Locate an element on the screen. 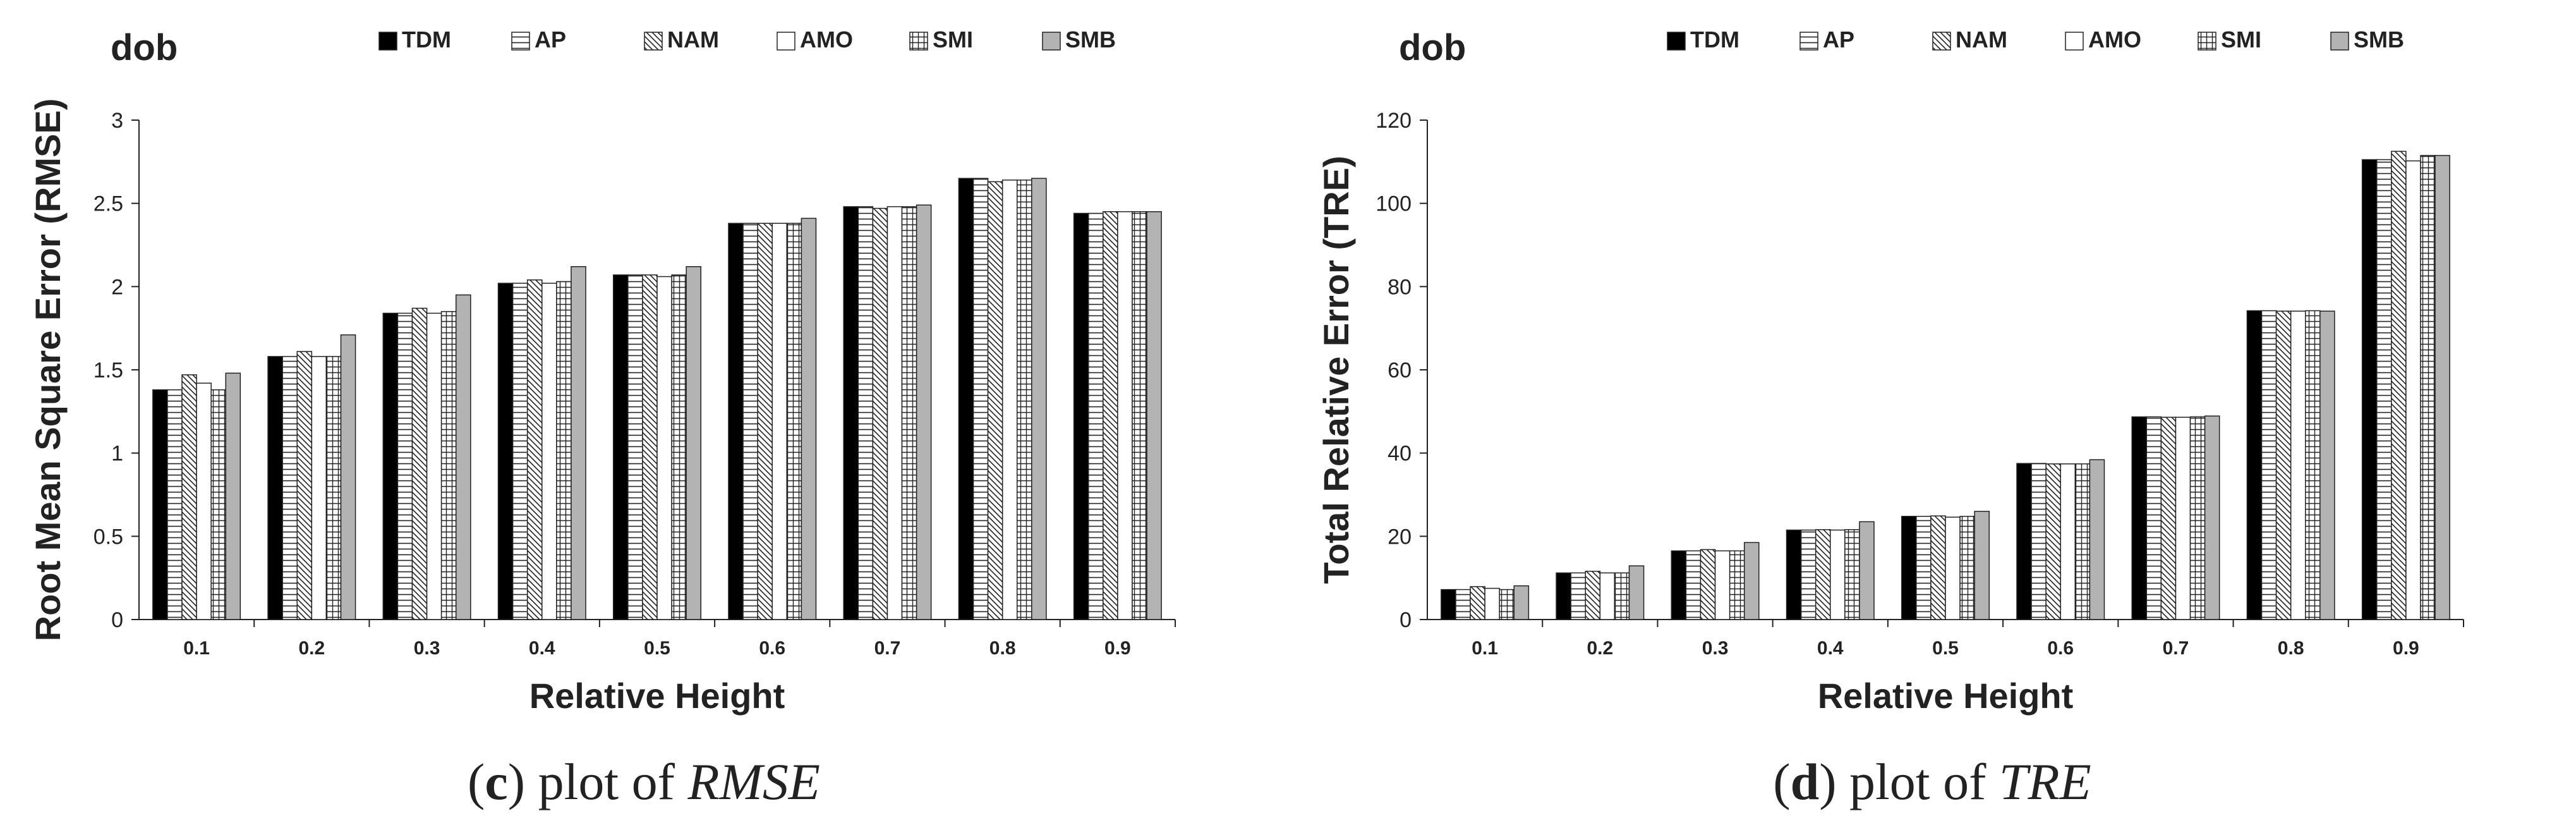 The width and height of the screenshot is (2576, 837). bar-smb-0.8 is located at coordinates (1039, 399).